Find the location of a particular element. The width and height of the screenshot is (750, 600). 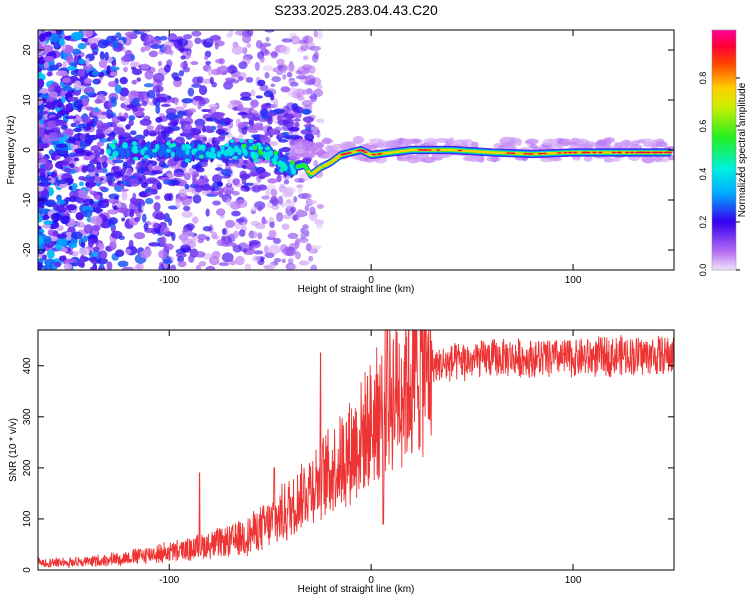

spectral-ridge is located at coordinates (389, 158).